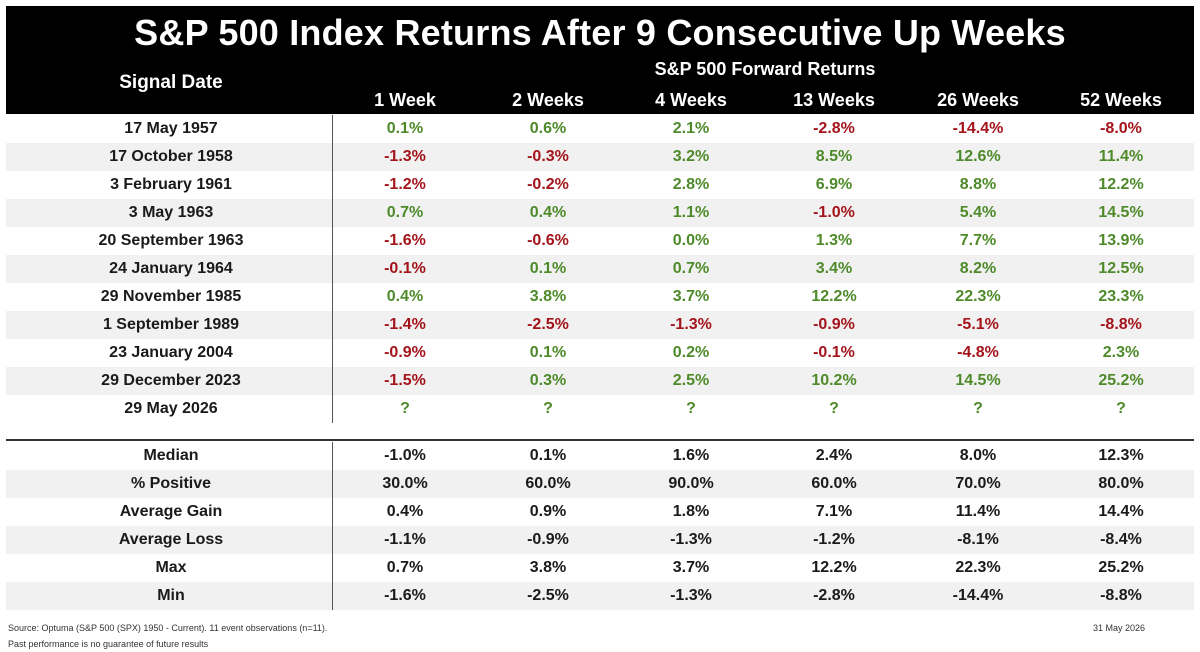 Image resolution: width=1200 pixels, height=652 pixels. I want to click on value-cell: 14.5%, so click(1121, 212).